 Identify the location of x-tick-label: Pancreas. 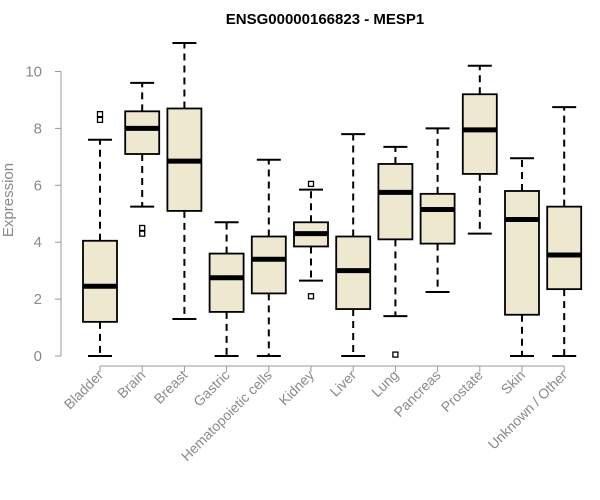
(417, 393).